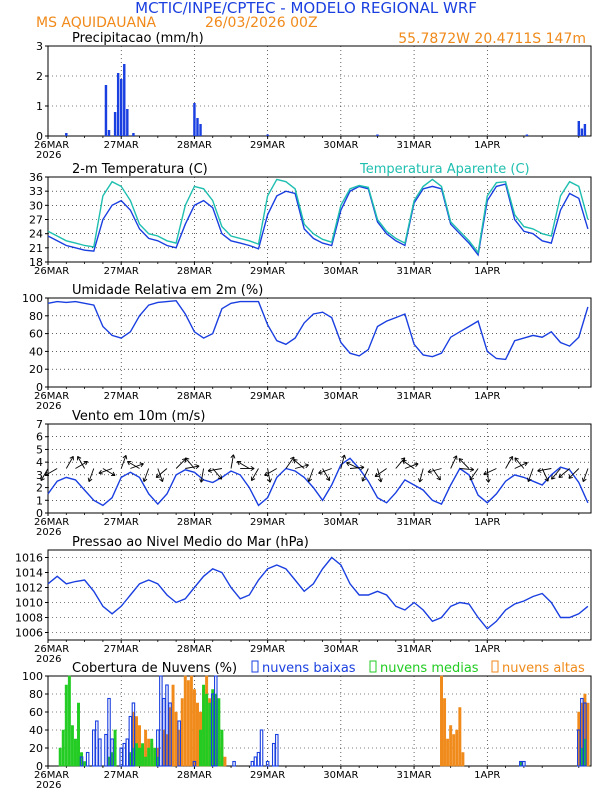  Describe the element at coordinates (444, 169) in the screenshot. I see `legend-apparent-temperature: Temperatura Aparente (C)` at that location.